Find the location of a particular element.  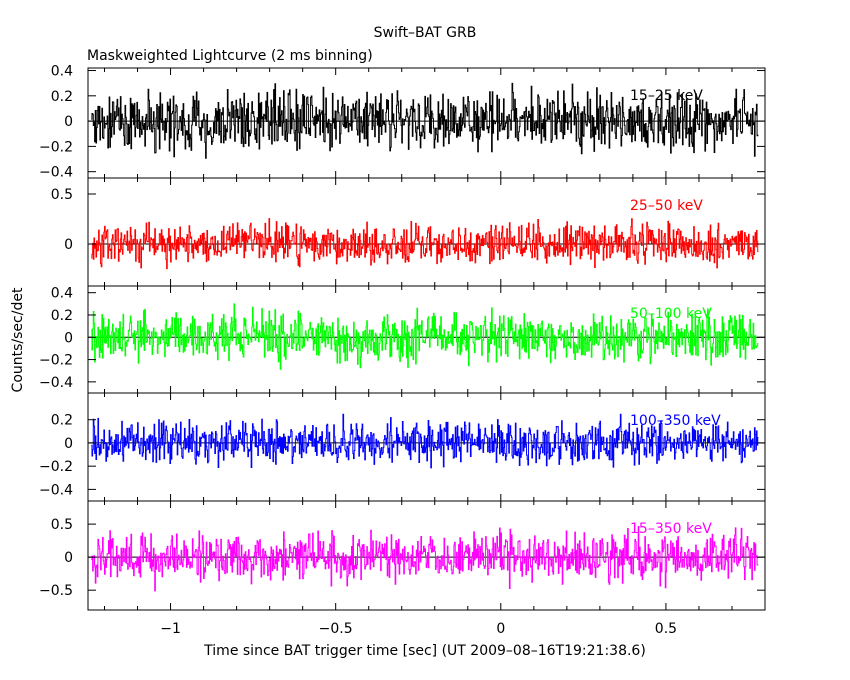

x-tick-label: 0.5 is located at coordinates (666, 629).